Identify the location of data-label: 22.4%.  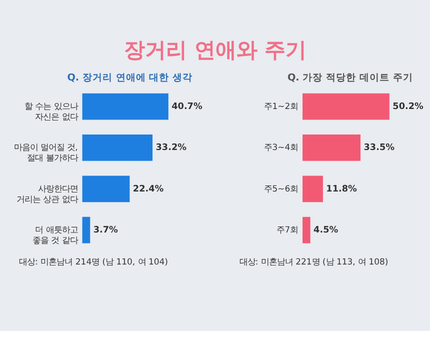
(148, 189).